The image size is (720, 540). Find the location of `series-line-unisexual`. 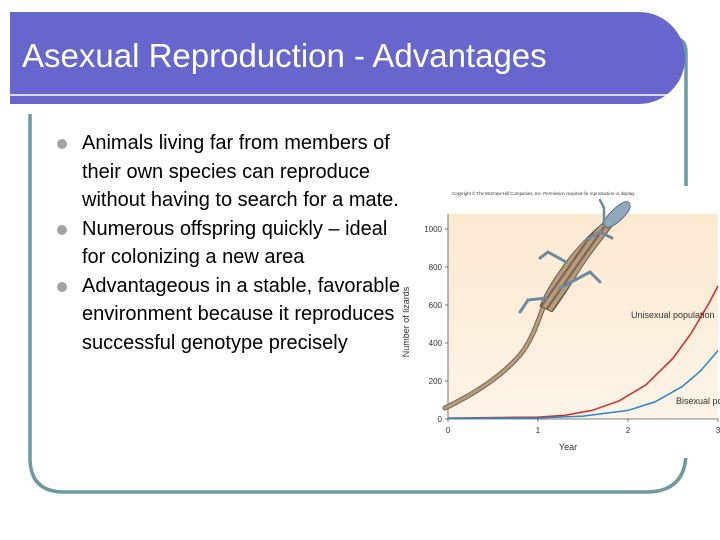

series-line-unisexual is located at coordinates (583, 352).